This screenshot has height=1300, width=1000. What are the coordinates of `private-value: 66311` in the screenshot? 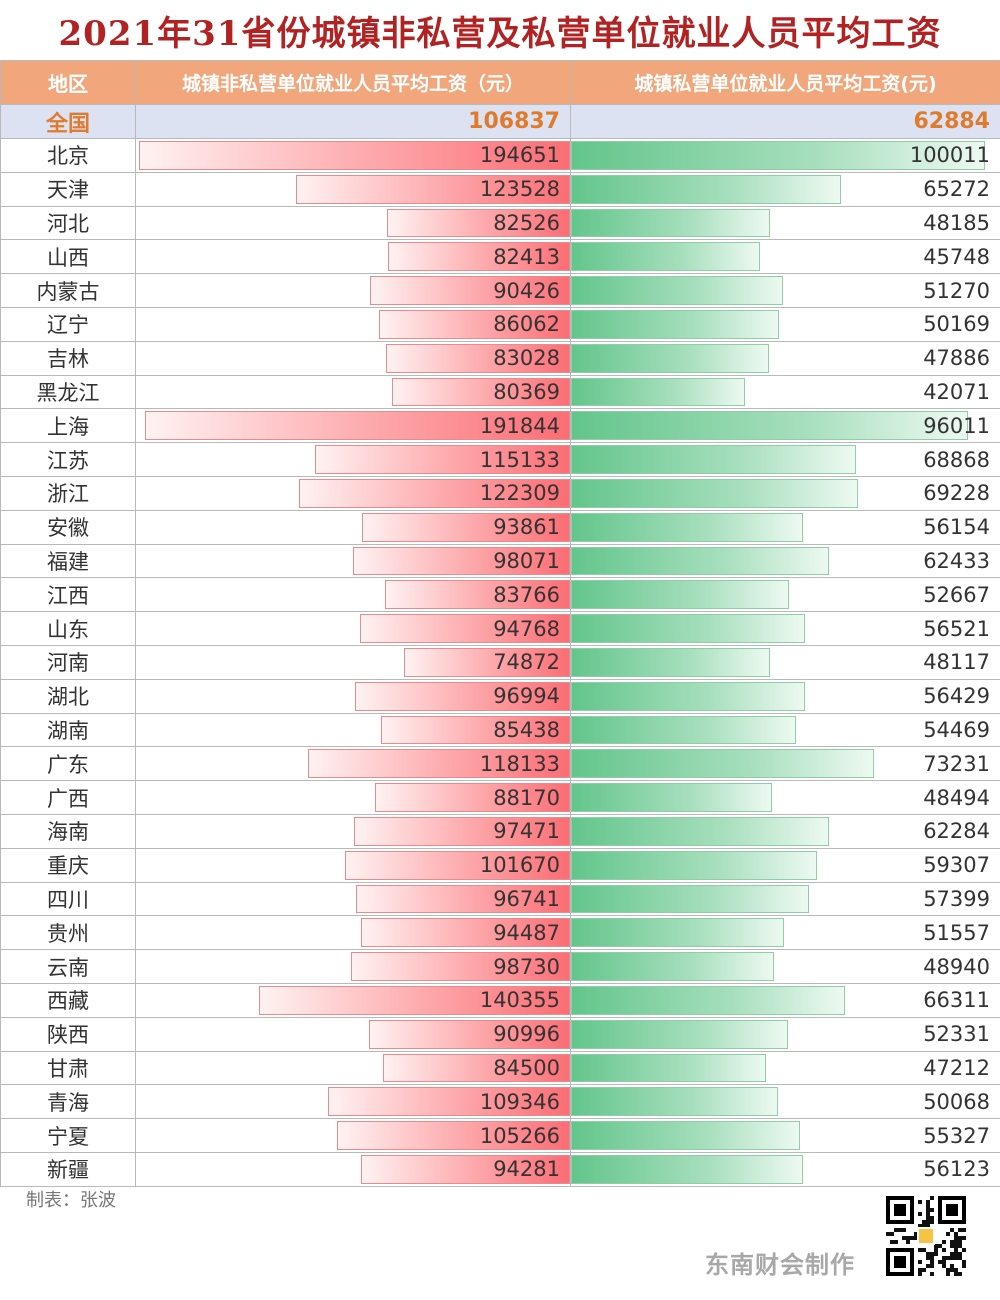 It's located at (956, 1000).